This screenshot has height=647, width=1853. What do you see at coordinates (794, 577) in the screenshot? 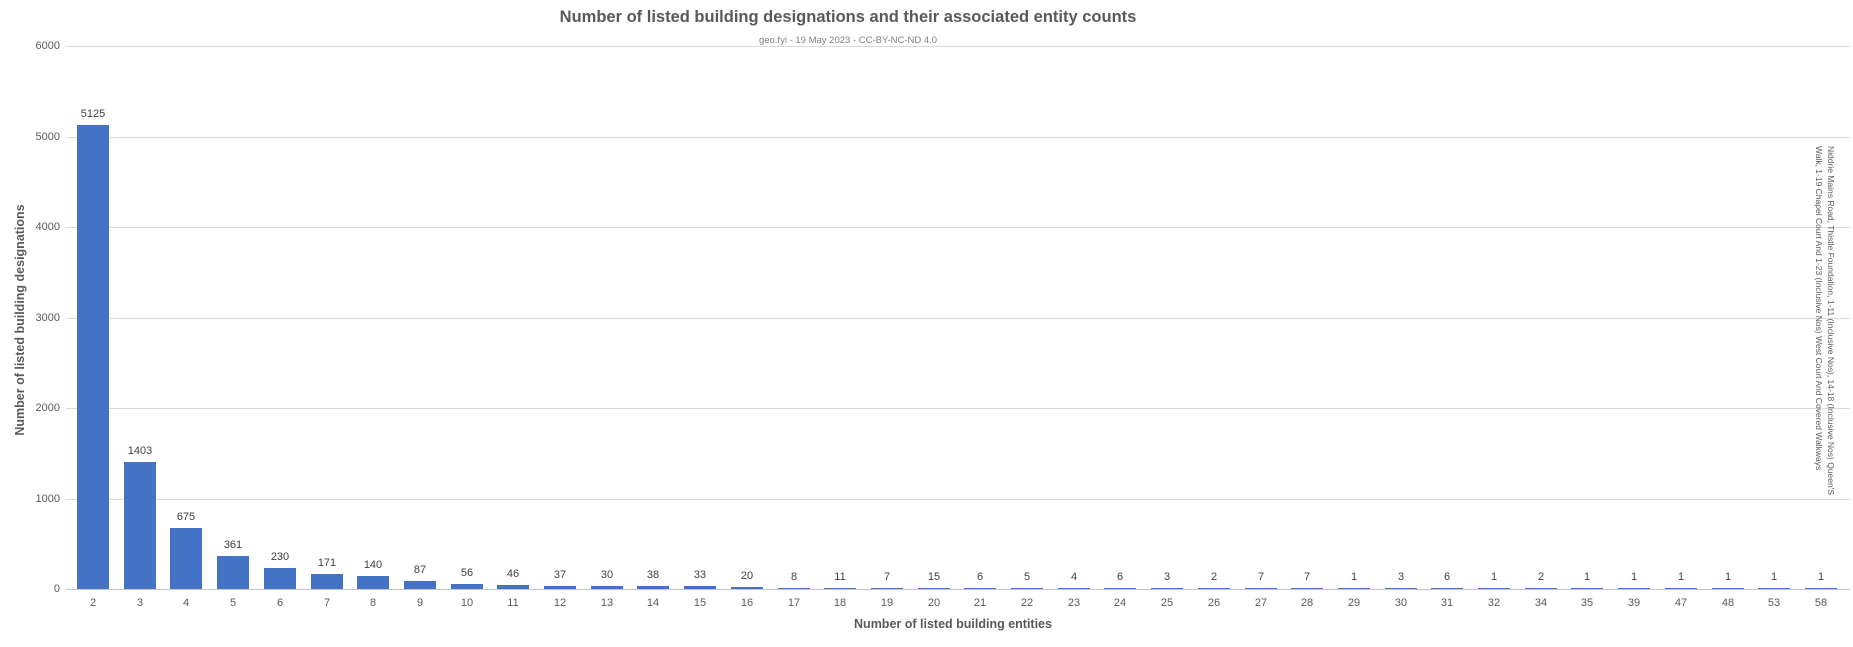
I see `bar-value-label: 8` at bounding box center [794, 577].